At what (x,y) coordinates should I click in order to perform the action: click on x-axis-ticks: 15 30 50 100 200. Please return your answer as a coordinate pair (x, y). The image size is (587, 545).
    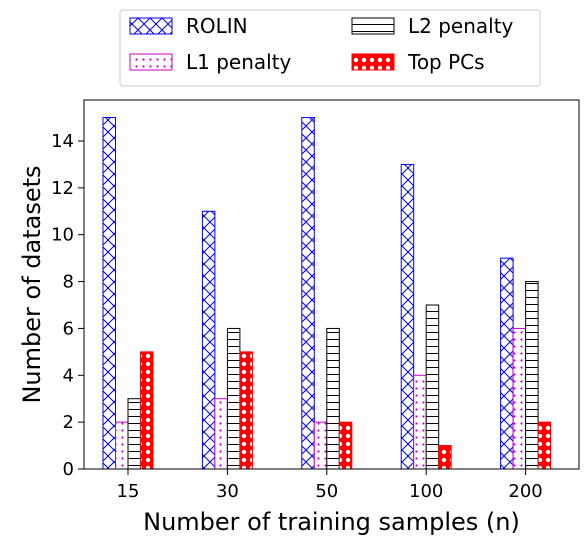
    Looking at the image, I should click on (330, 485).